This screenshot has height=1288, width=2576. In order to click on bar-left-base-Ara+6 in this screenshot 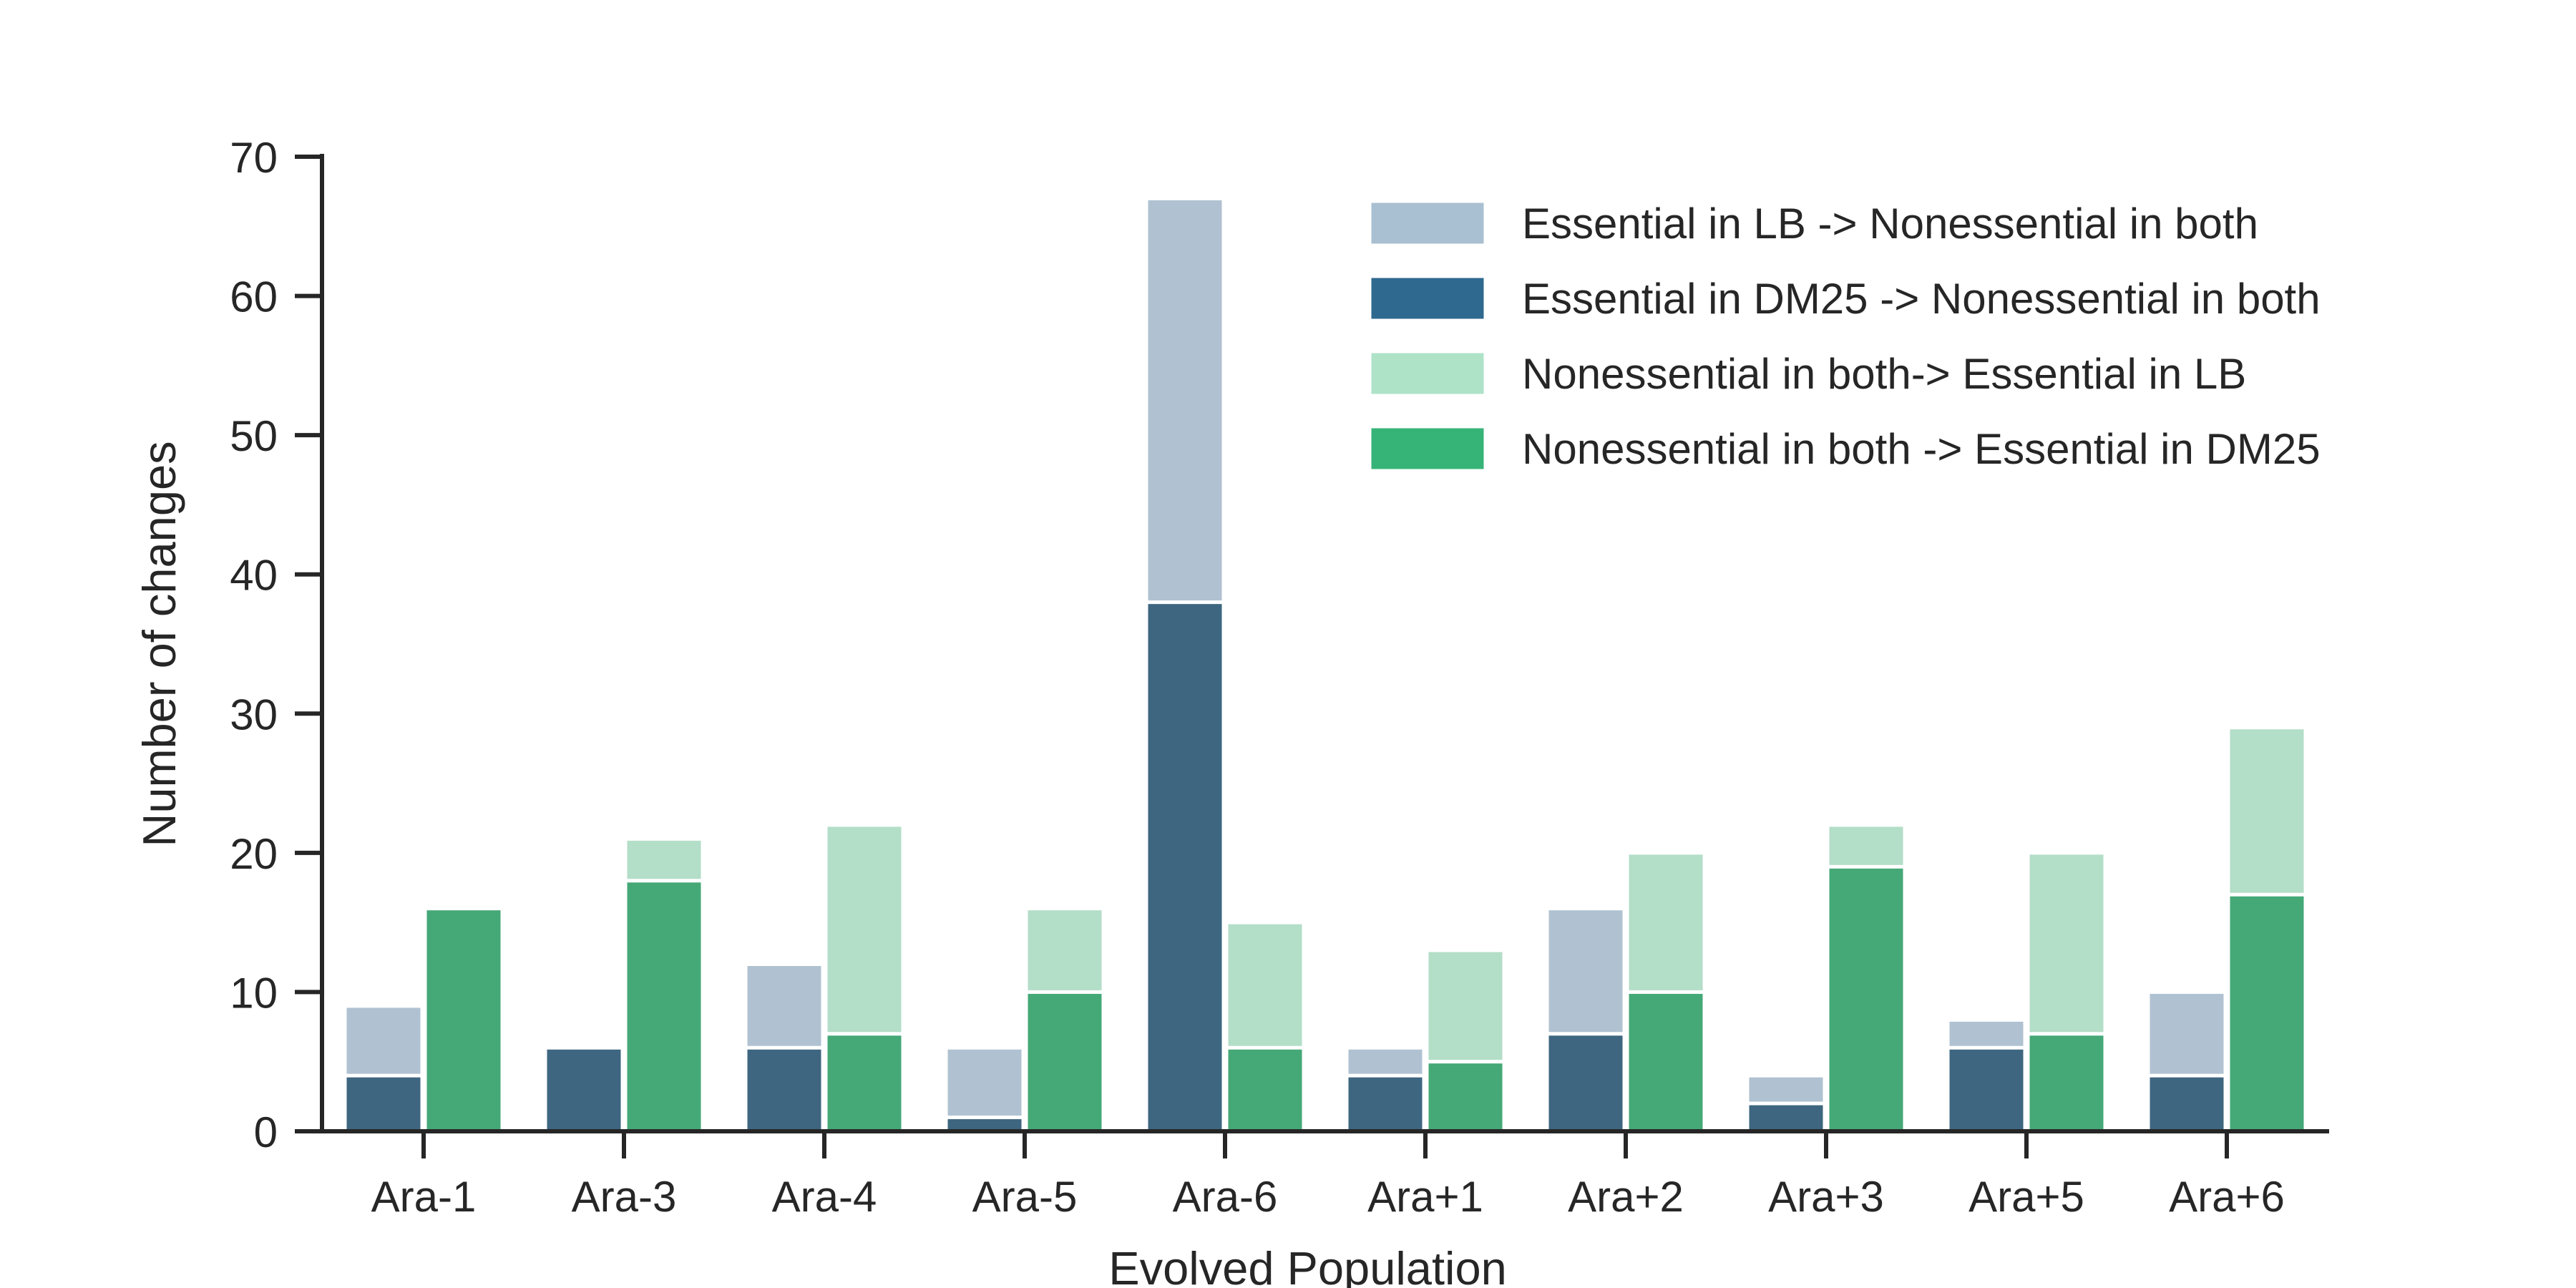, I will do `click(2187, 1103)`.